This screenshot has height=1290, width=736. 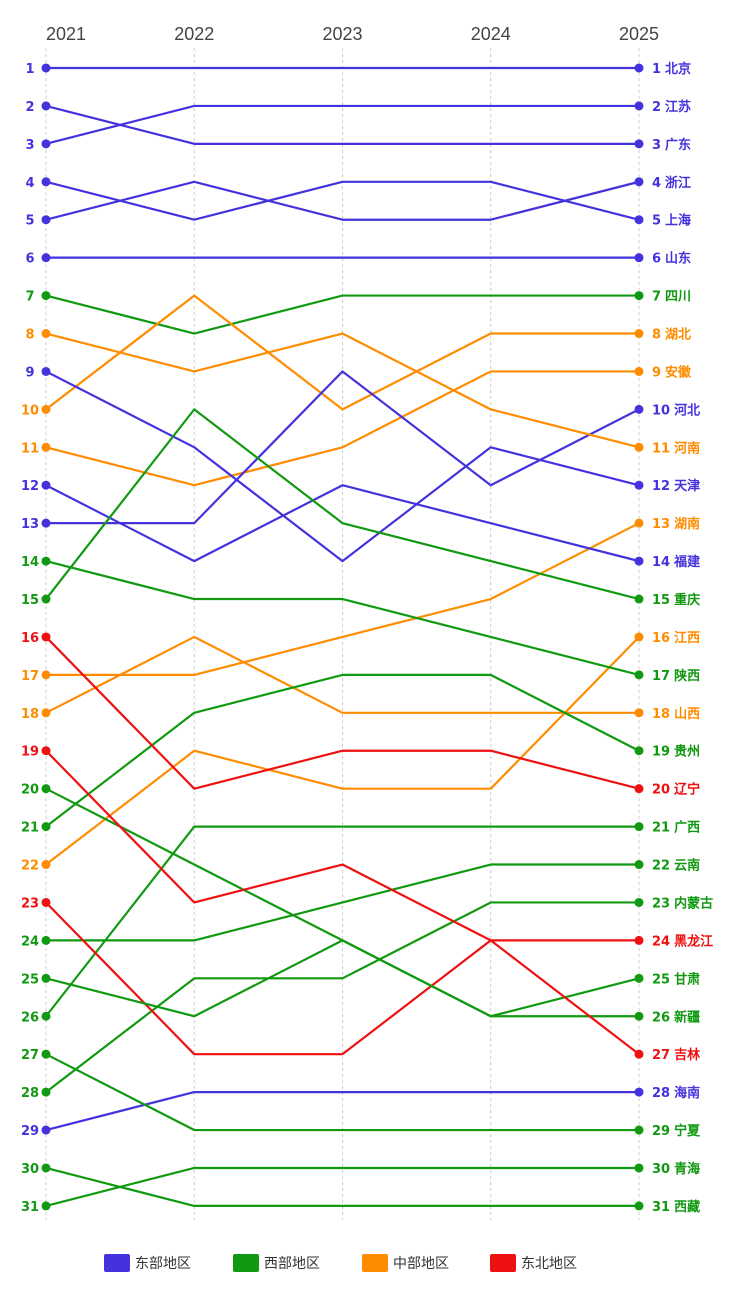 What do you see at coordinates (639, 902) in the screenshot?
I see `point-内蒙古-2025` at bounding box center [639, 902].